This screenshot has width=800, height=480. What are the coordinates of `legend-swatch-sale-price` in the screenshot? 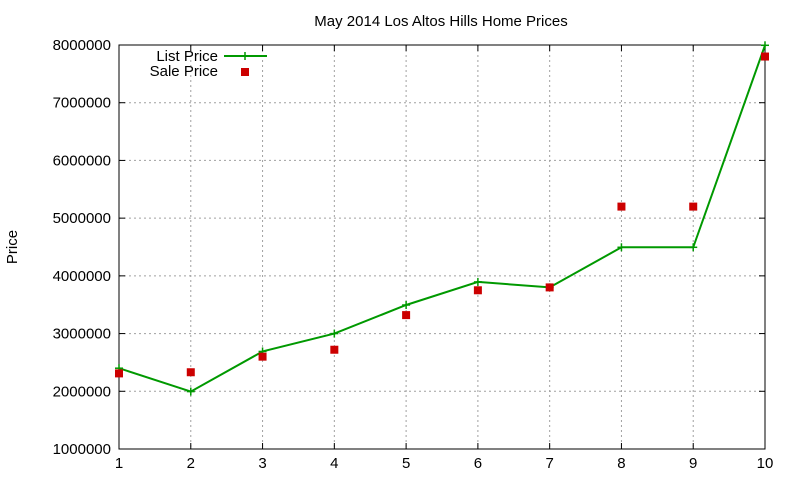 It's located at (245, 72).